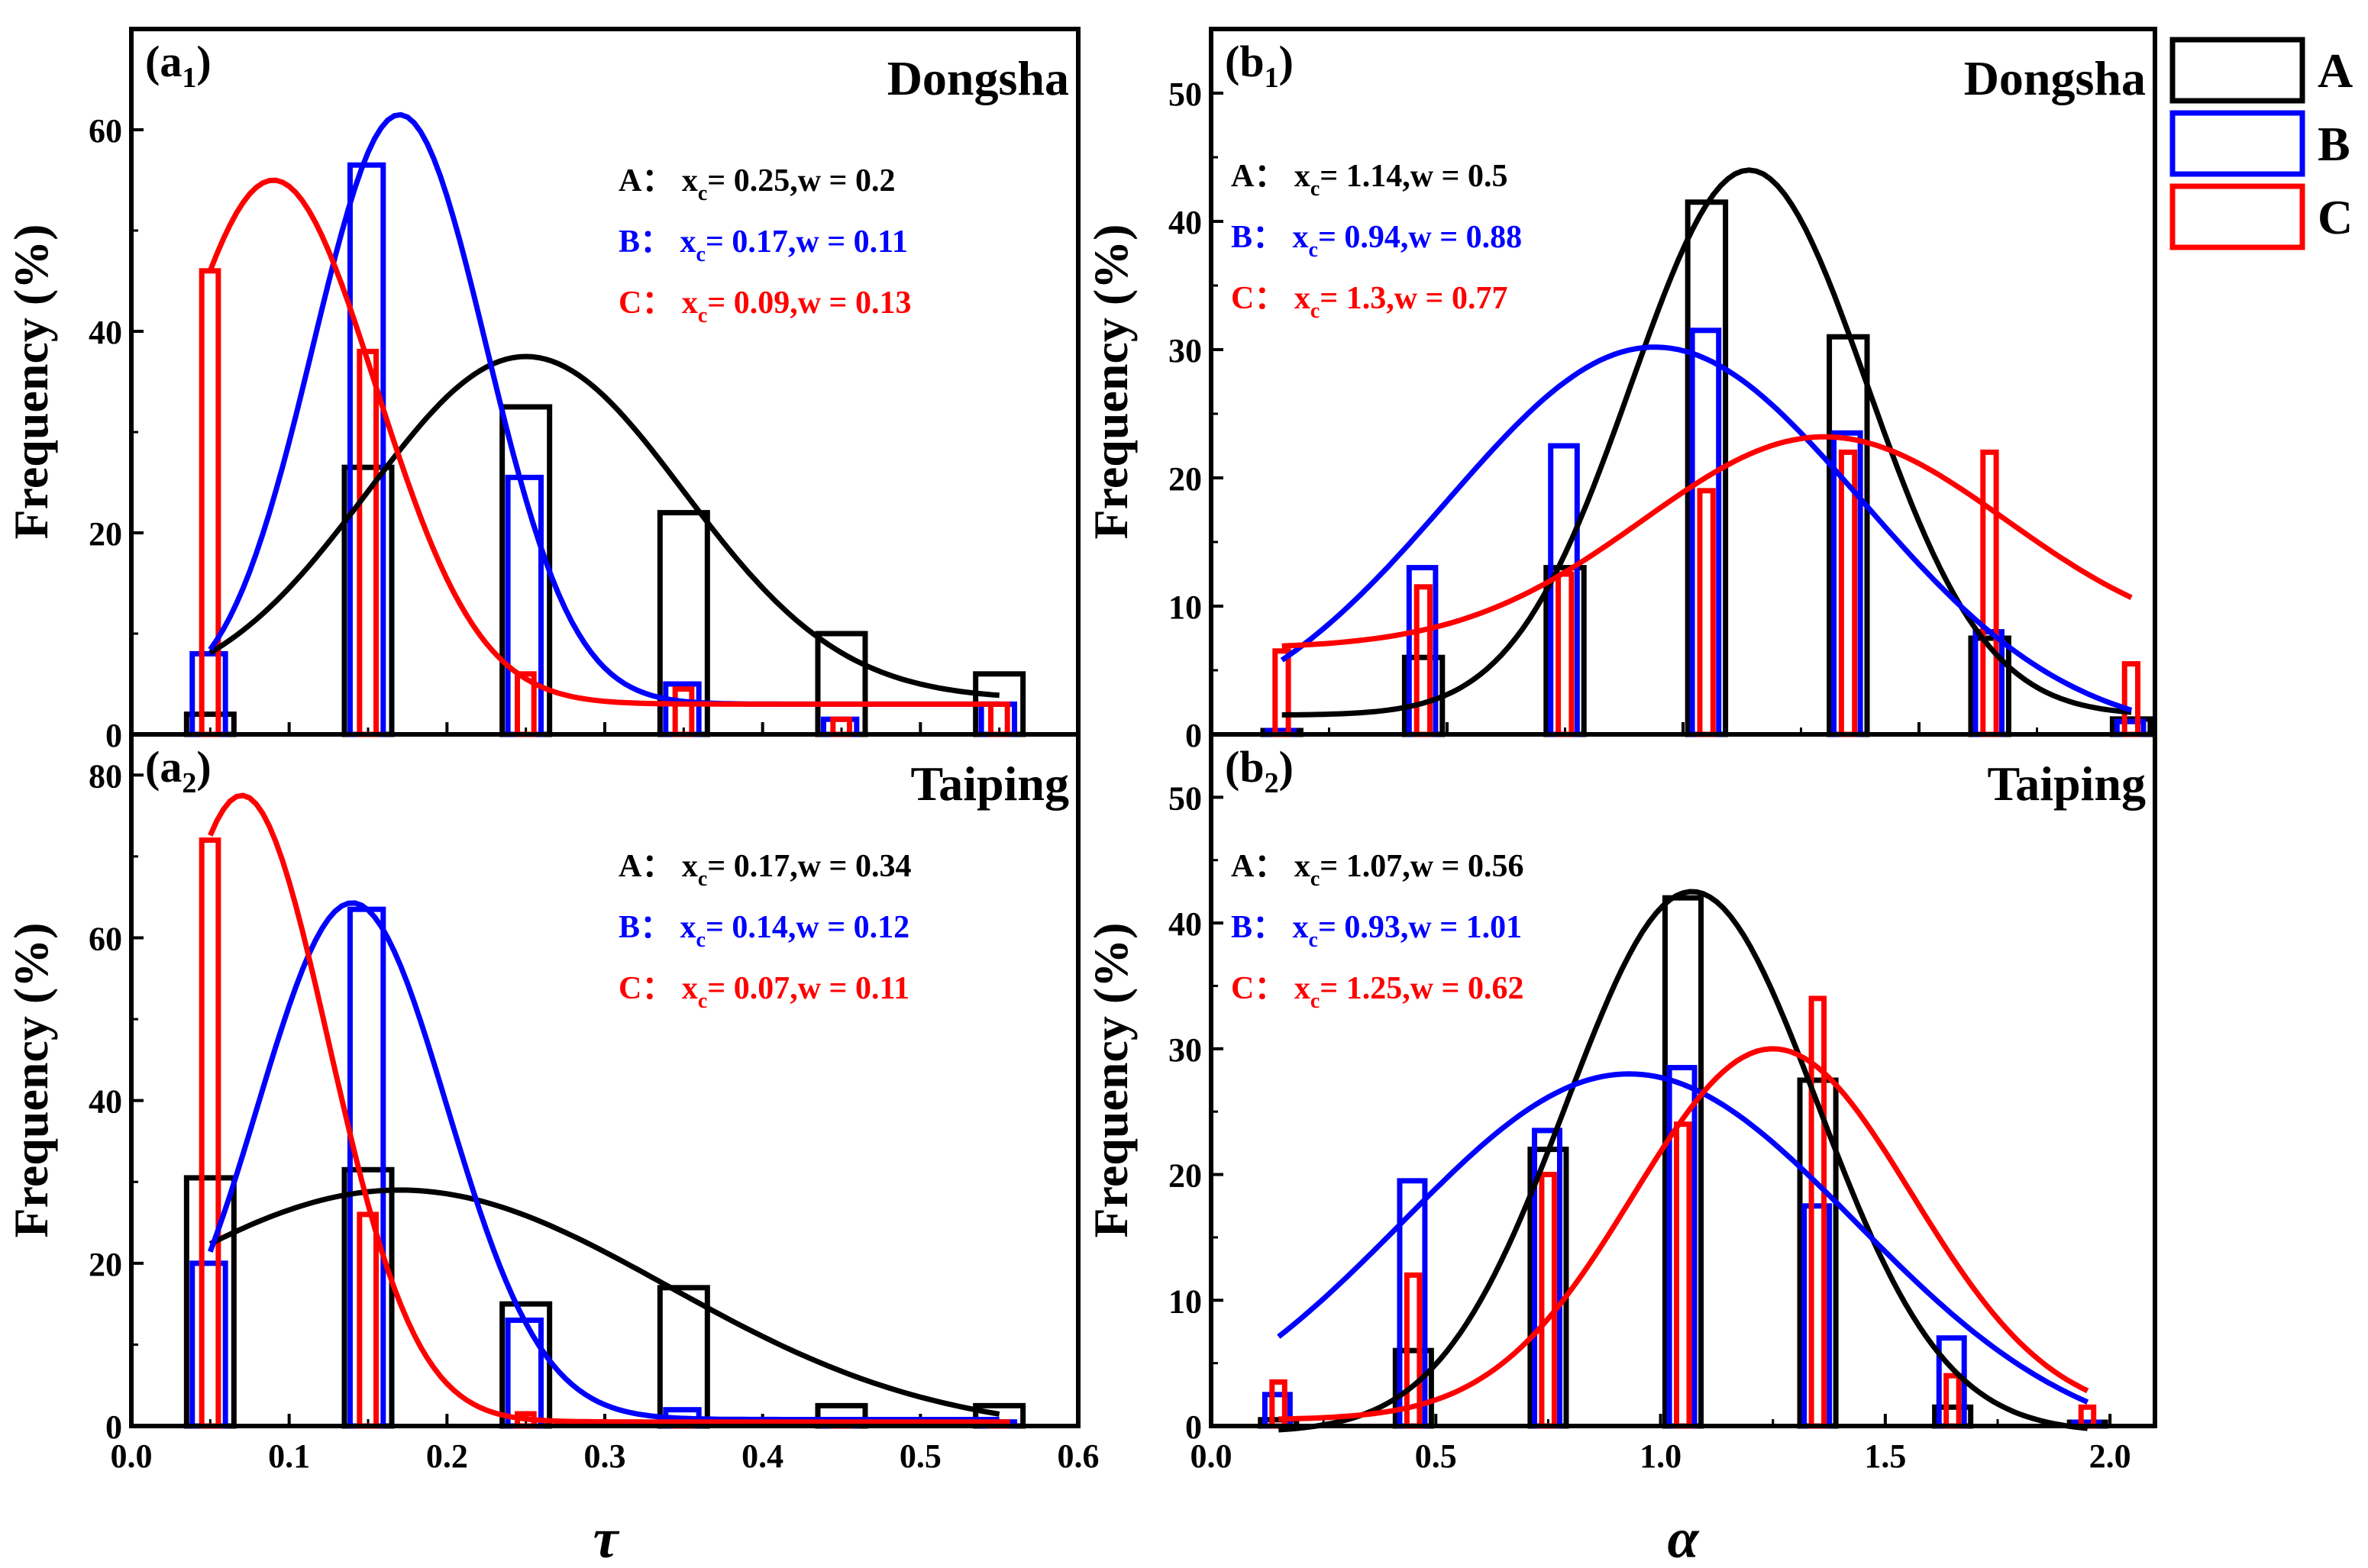  I want to click on legend-label-A: A, so click(2335, 71).